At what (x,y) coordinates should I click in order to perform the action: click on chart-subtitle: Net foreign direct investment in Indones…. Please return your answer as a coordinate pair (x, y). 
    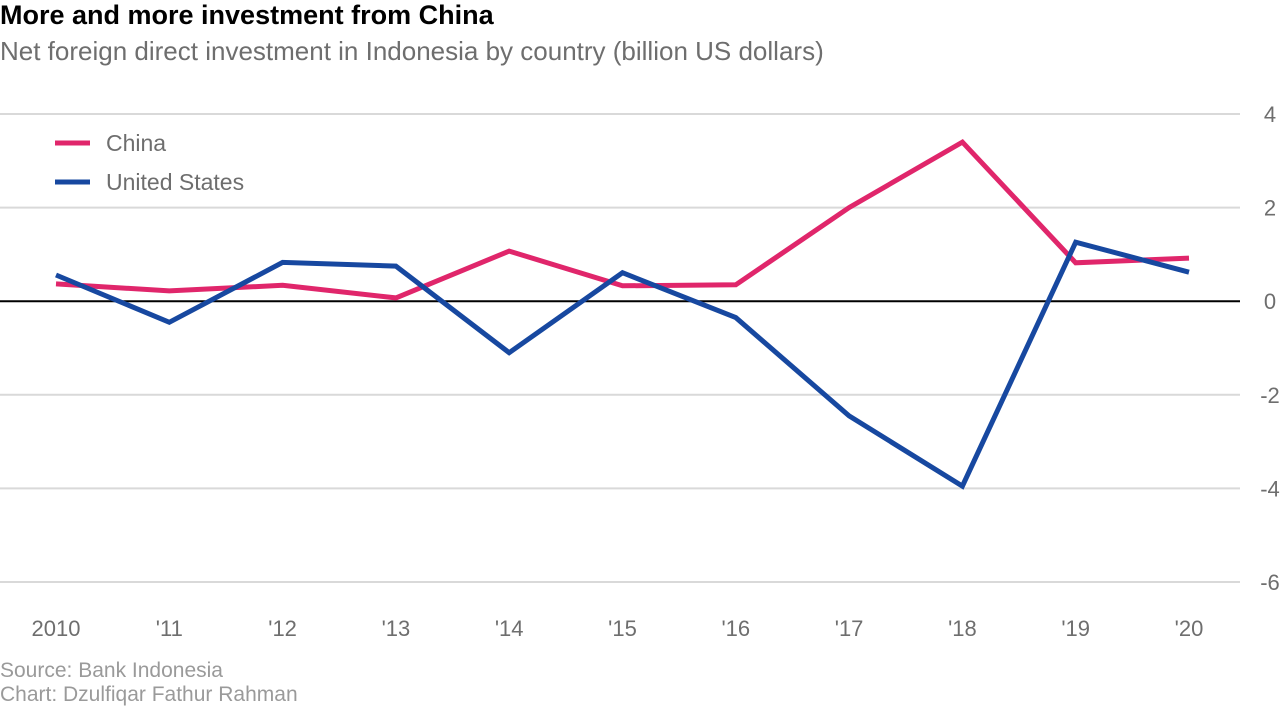
    Looking at the image, I should click on (412, 51).